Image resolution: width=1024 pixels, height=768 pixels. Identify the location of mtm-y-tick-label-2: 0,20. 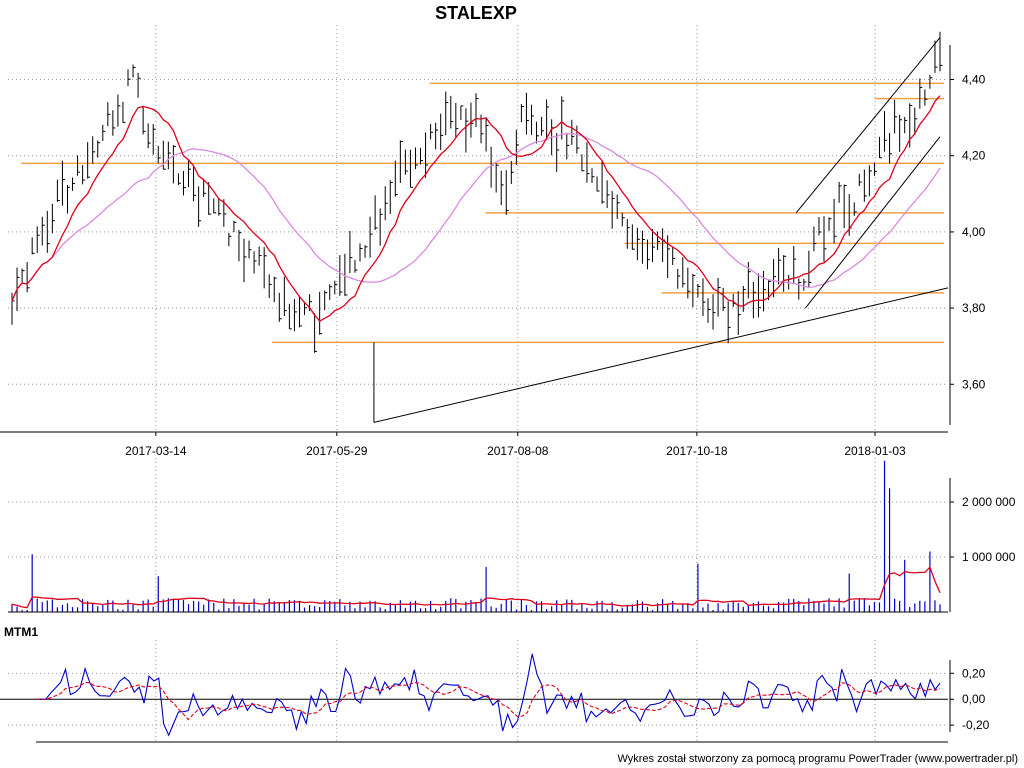
(974, 673).